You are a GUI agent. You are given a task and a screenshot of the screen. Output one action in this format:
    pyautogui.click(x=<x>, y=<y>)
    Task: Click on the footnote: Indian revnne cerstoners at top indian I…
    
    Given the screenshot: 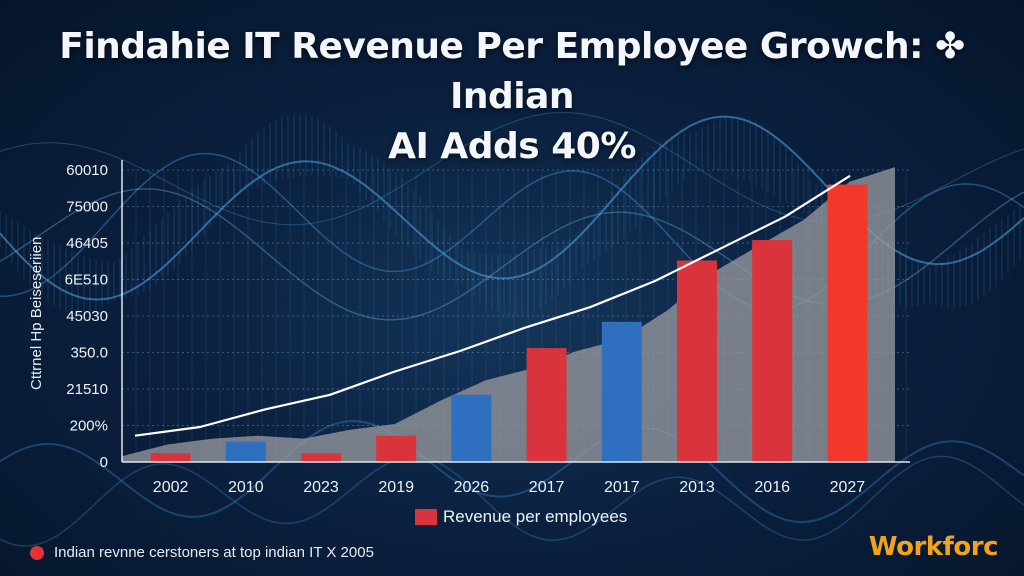 What is the action you would take?
    pyautogui.click(x=202, y=552)
    